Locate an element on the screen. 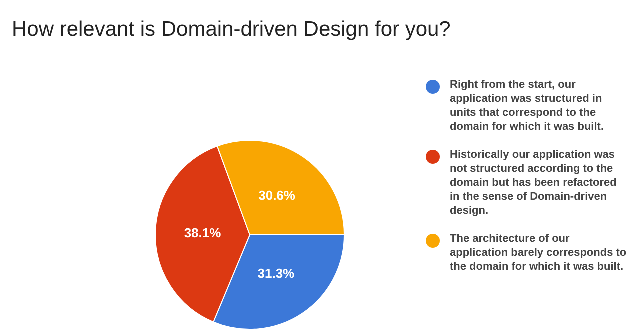 Image resolution: width=640 pixels, height=334 pixels. data-label: 38.1% is located at coordinates (203, 233).